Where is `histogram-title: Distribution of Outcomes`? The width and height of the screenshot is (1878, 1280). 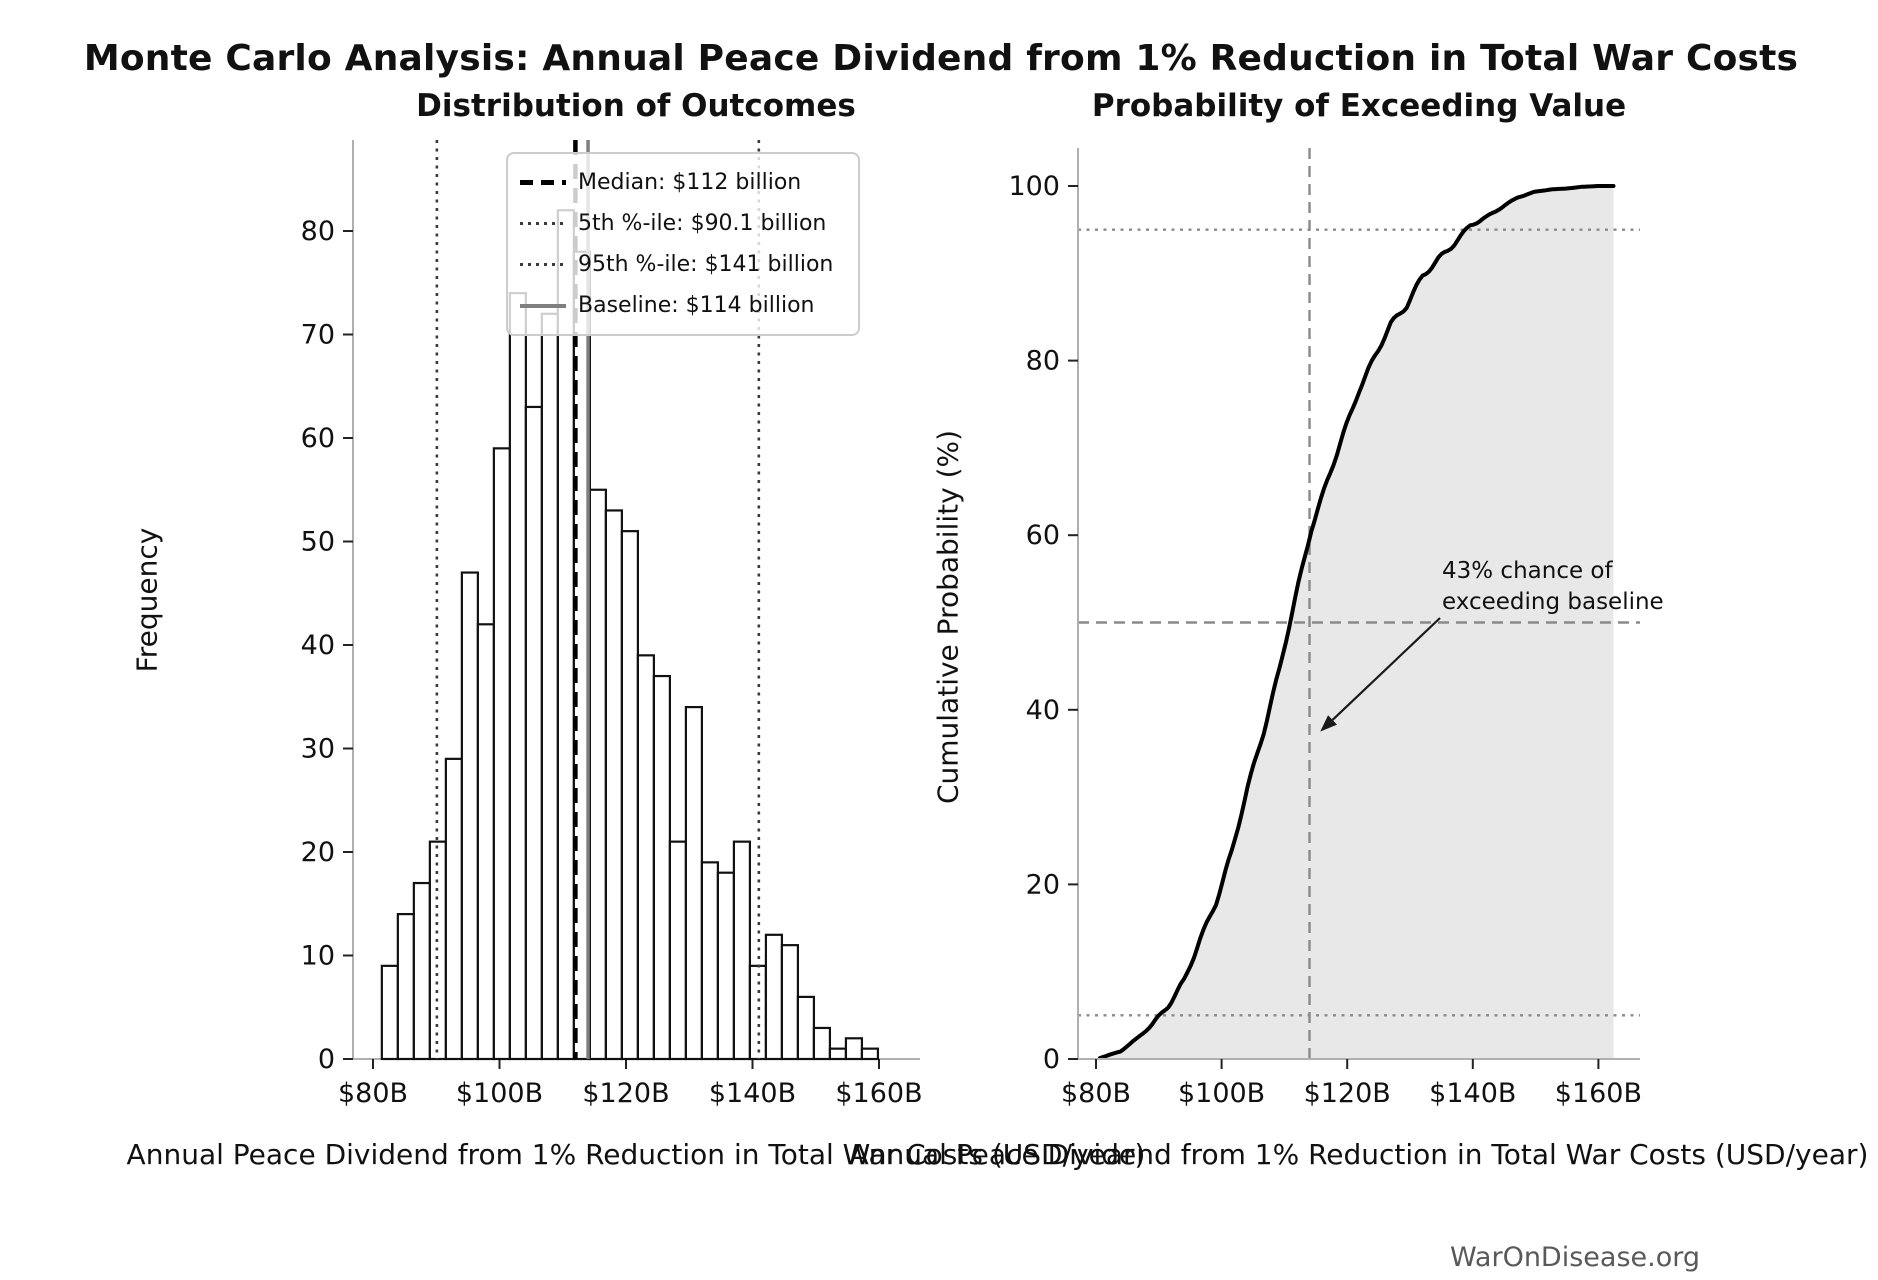 histogram-title: Distribution of Outcomes is located at coordinates (636, 106).